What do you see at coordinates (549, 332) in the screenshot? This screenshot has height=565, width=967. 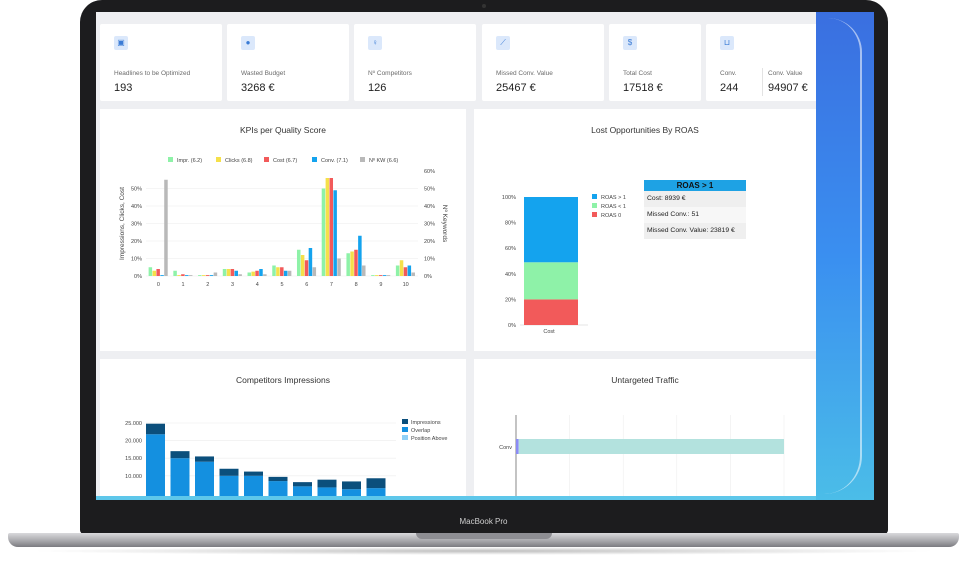 I see `x-tick-label: Cost` at bounding box center [549, 332].